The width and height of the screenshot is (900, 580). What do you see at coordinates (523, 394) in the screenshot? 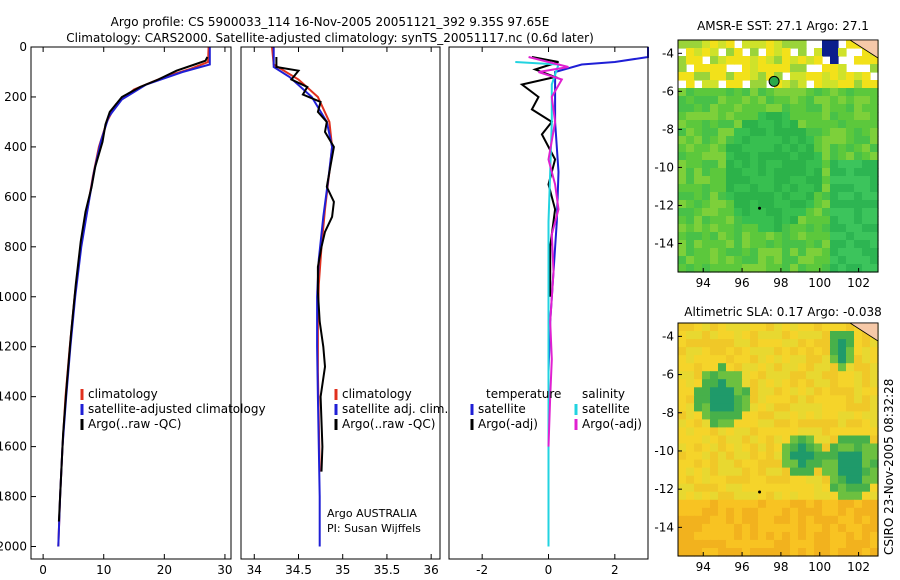
I see `legend-entry: temperature` at bounding box center [523, 394].